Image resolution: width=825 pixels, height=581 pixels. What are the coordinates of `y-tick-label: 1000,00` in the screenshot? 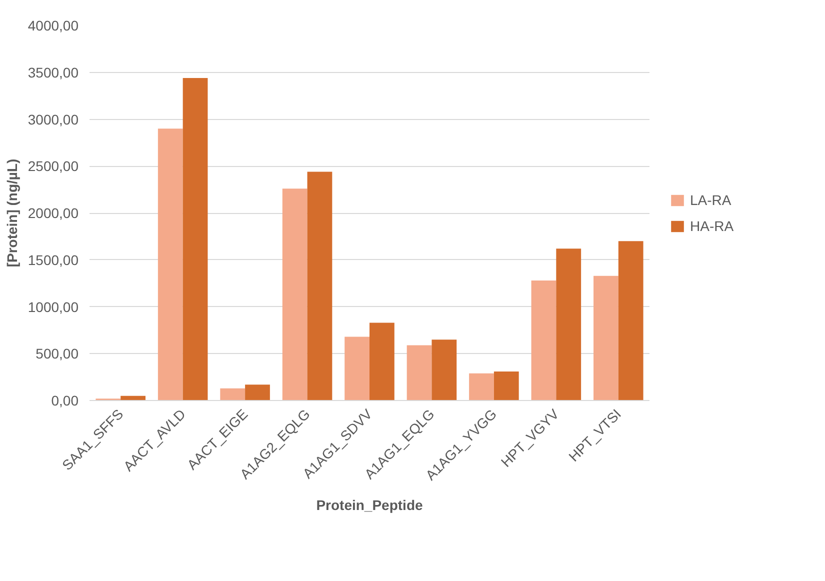 It's located at (53, 306).